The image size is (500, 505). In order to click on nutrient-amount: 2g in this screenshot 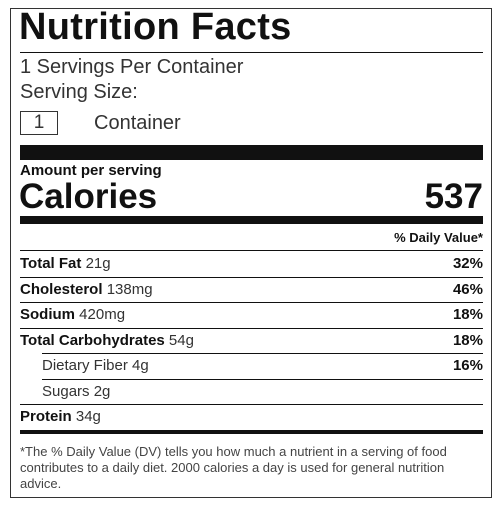, I will do `click(102, 391)`.